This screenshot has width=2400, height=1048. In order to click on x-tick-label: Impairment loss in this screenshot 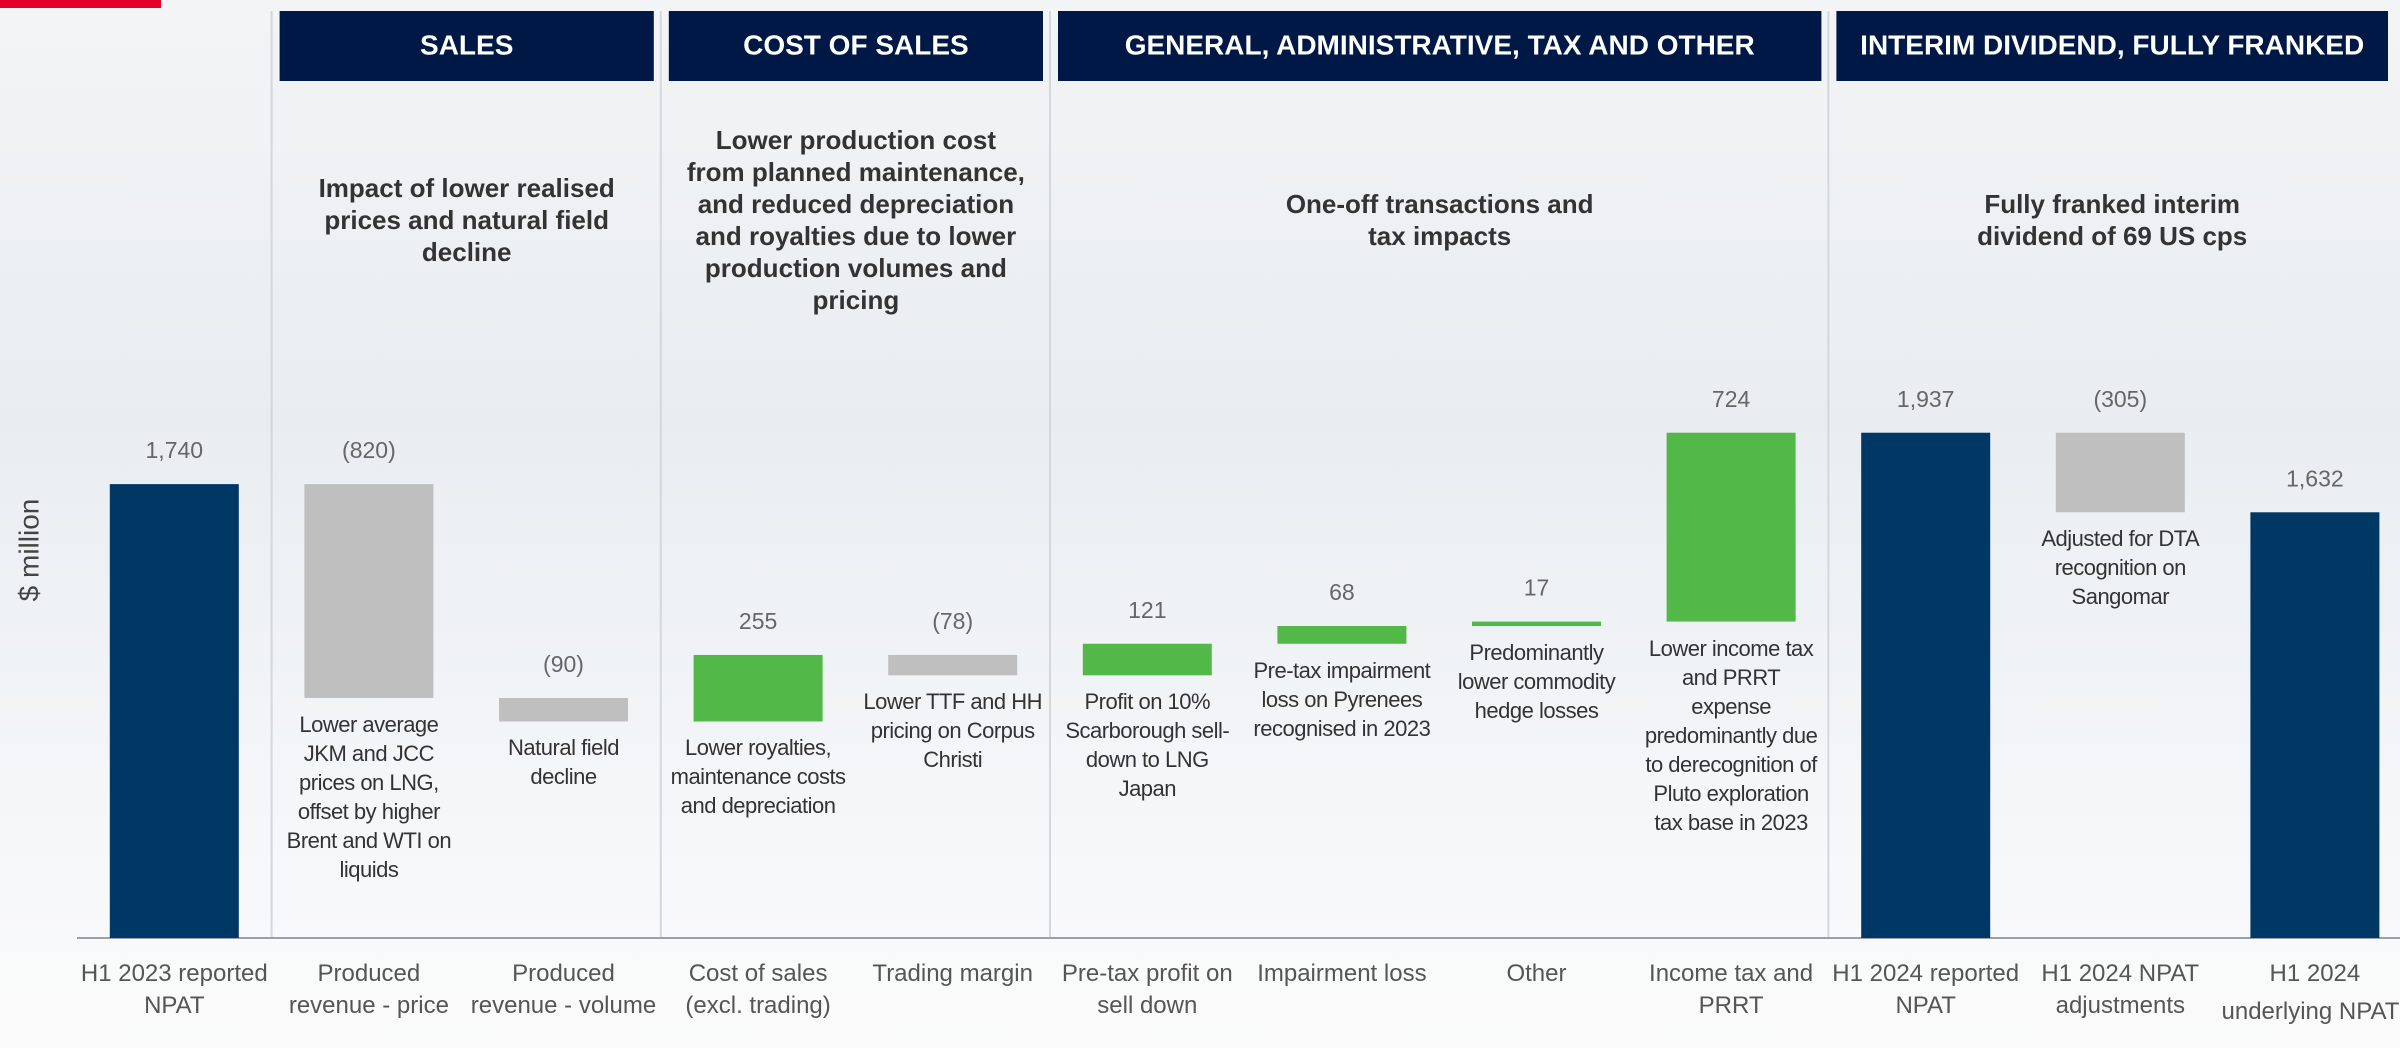, I will do `click(1342, 974)`.